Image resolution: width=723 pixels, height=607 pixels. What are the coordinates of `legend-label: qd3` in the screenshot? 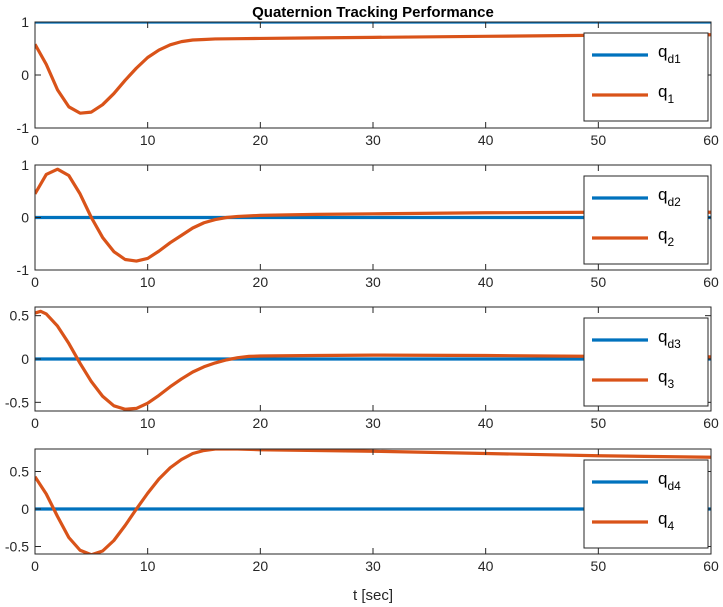 It's located at (669, 339).